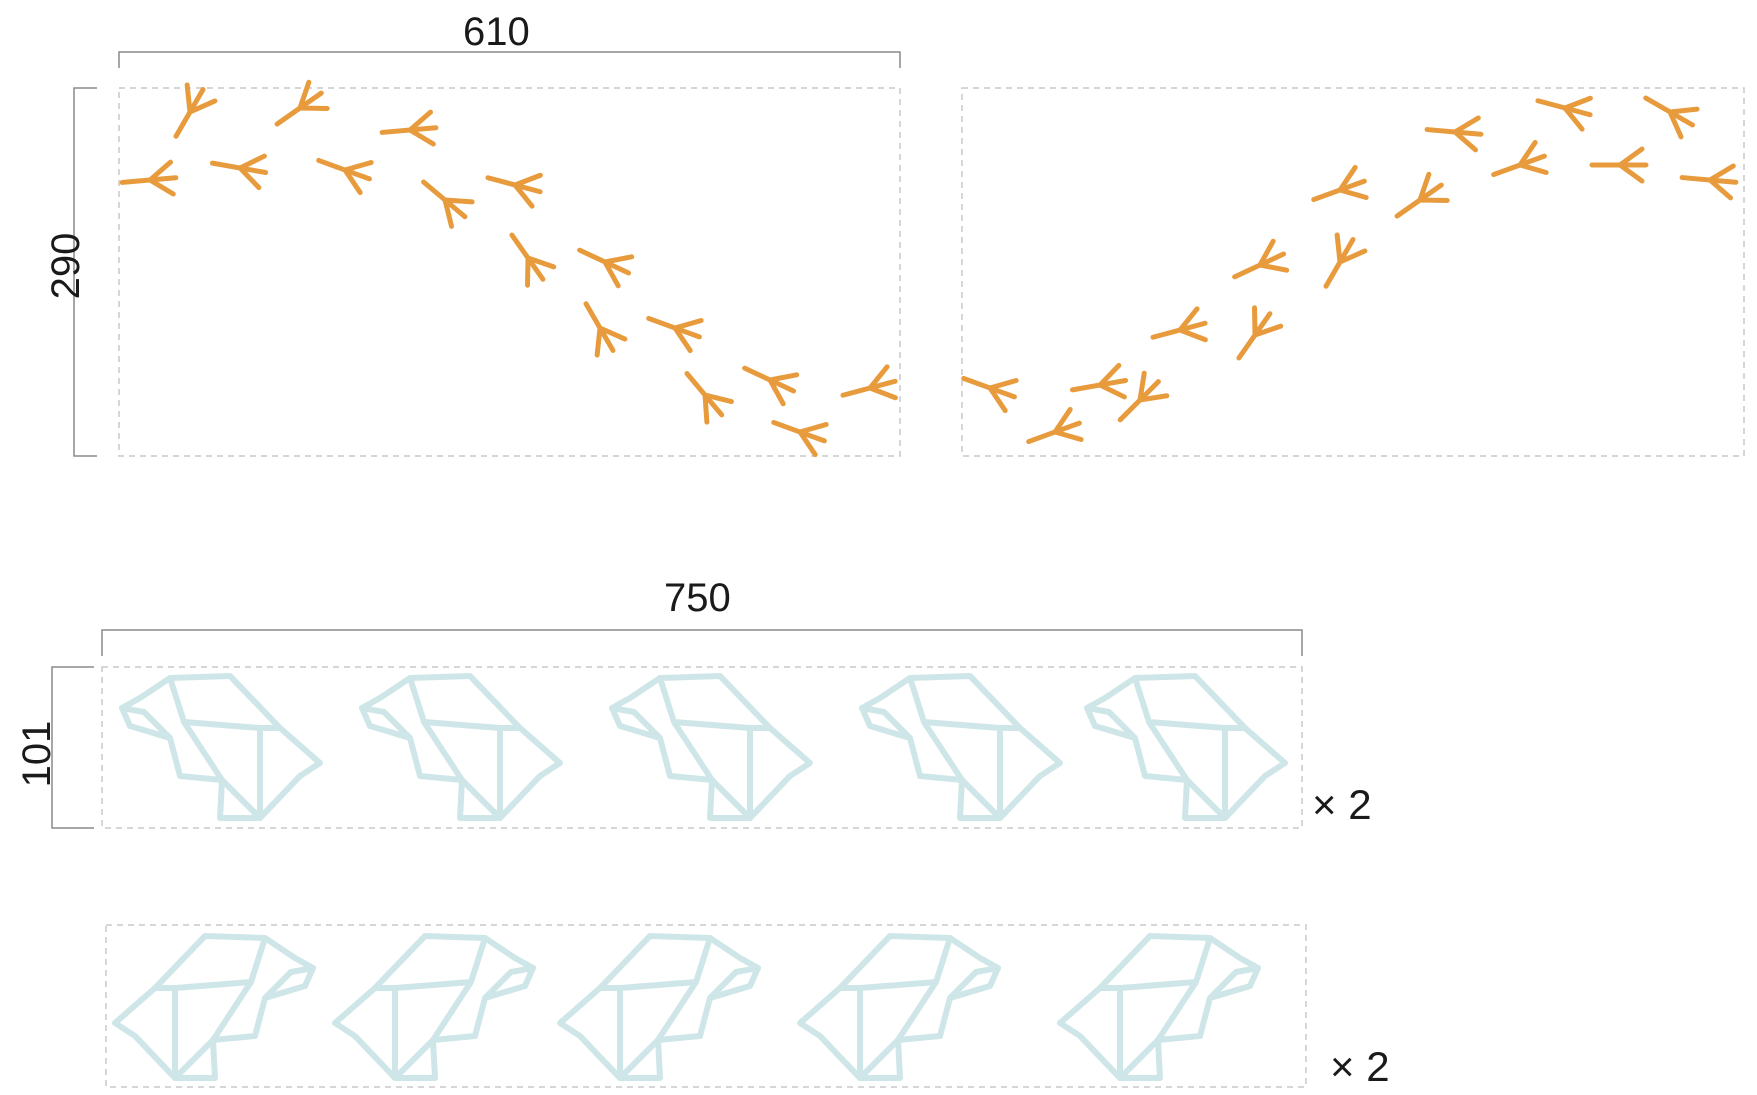 Image resolution: width=1757 pixels, height=1095 pixels. Describe the element at coordinates (496, 32) in the screenshot. I see `footprints-width-label: 610` at that location.